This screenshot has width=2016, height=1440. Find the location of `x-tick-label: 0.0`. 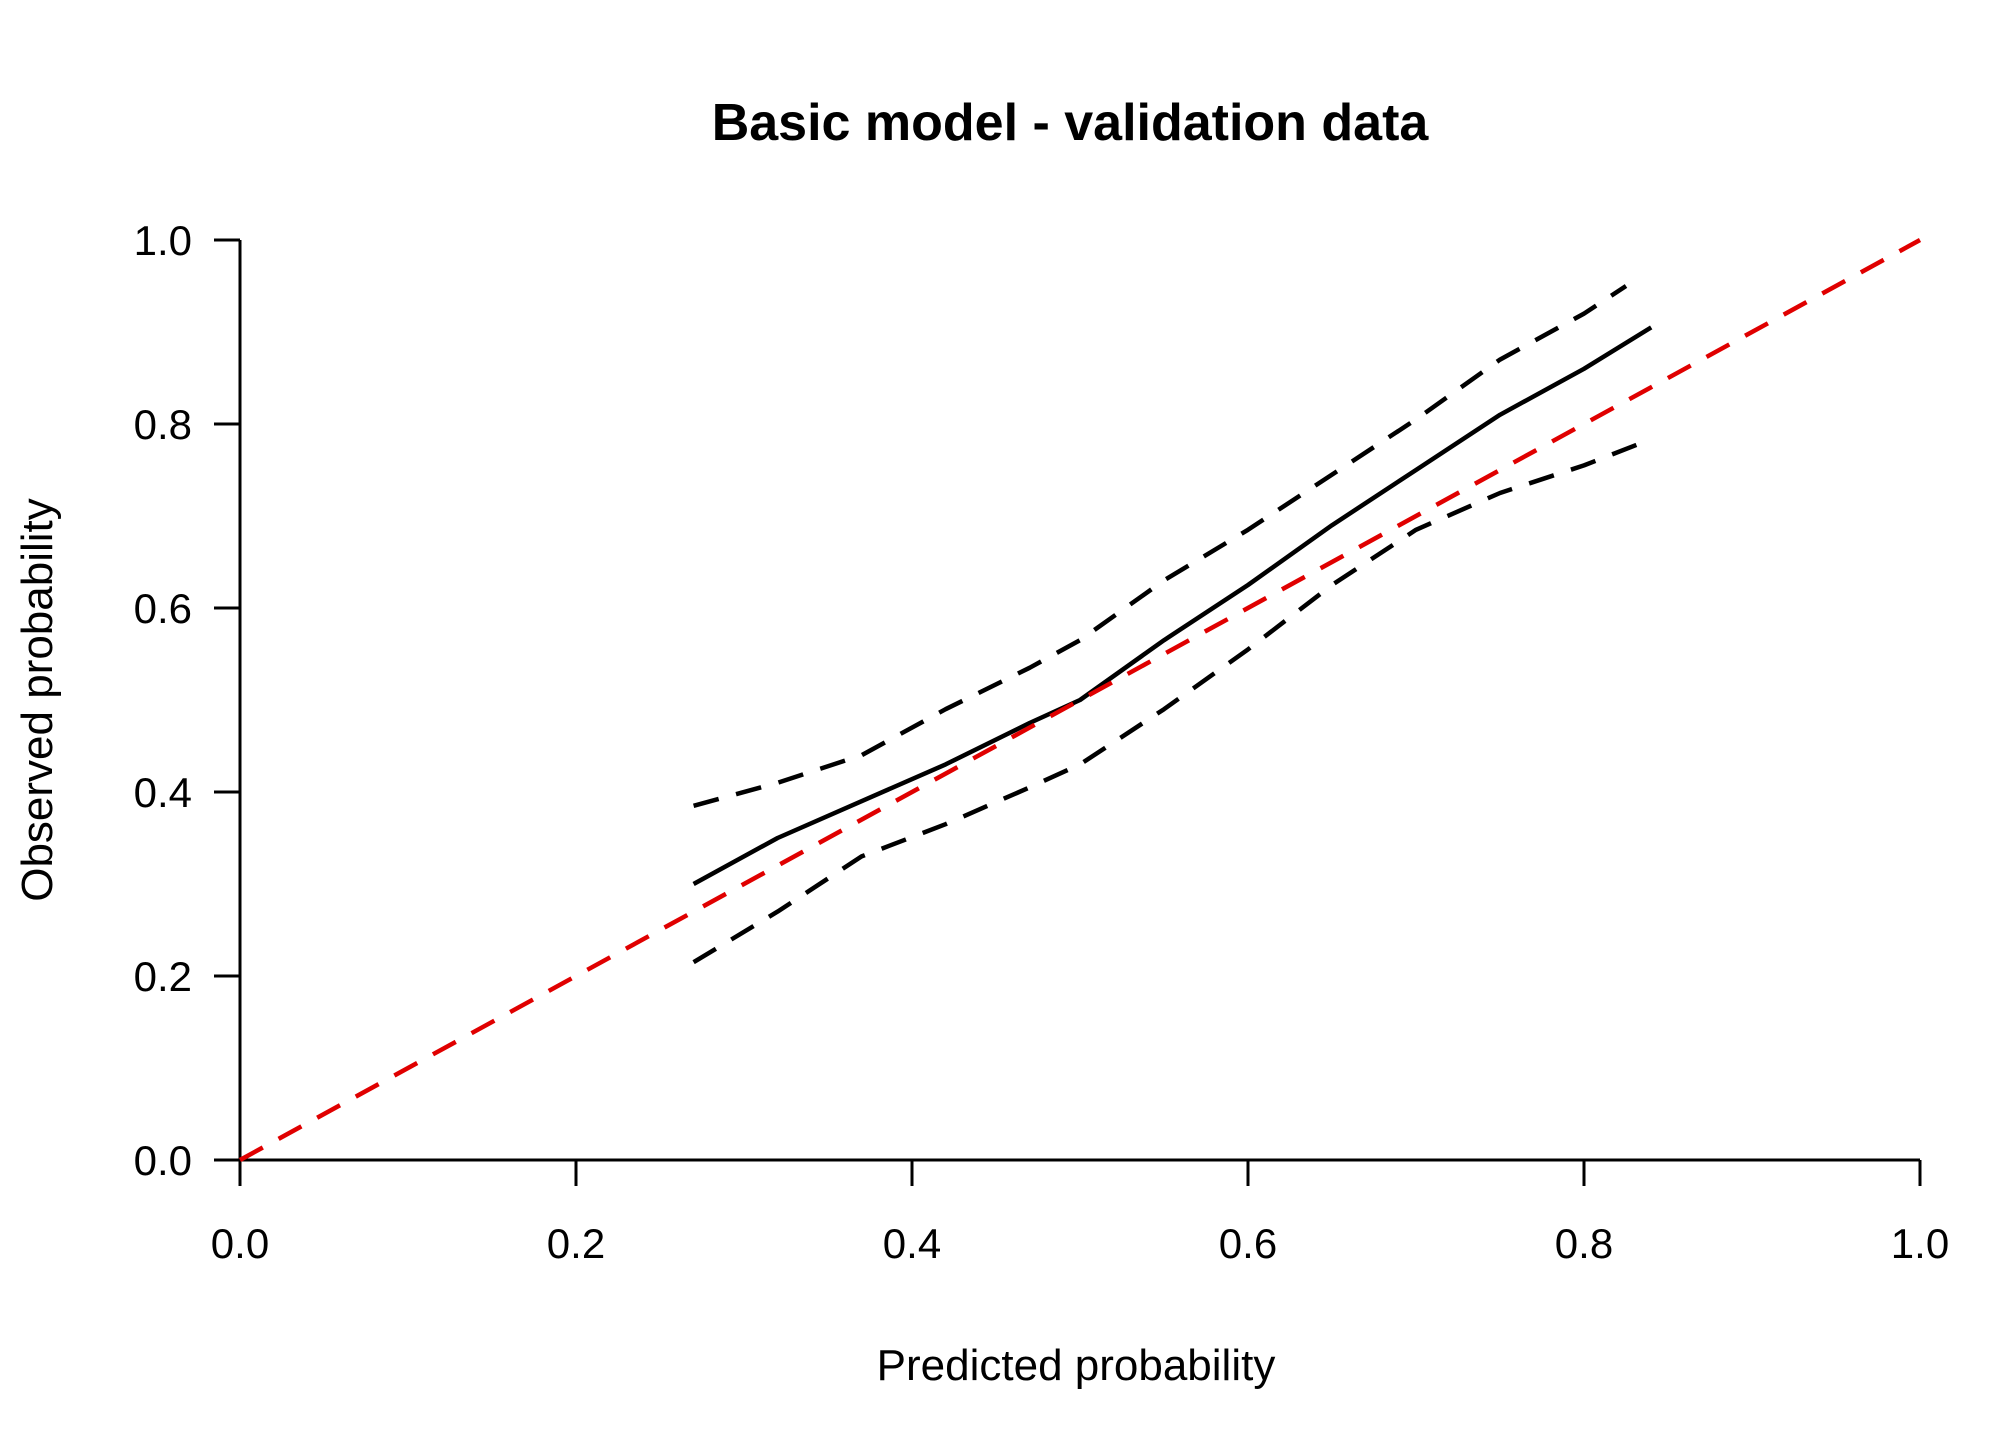

x-tick-label: 0.0 is located at coordinates (240, 1243).